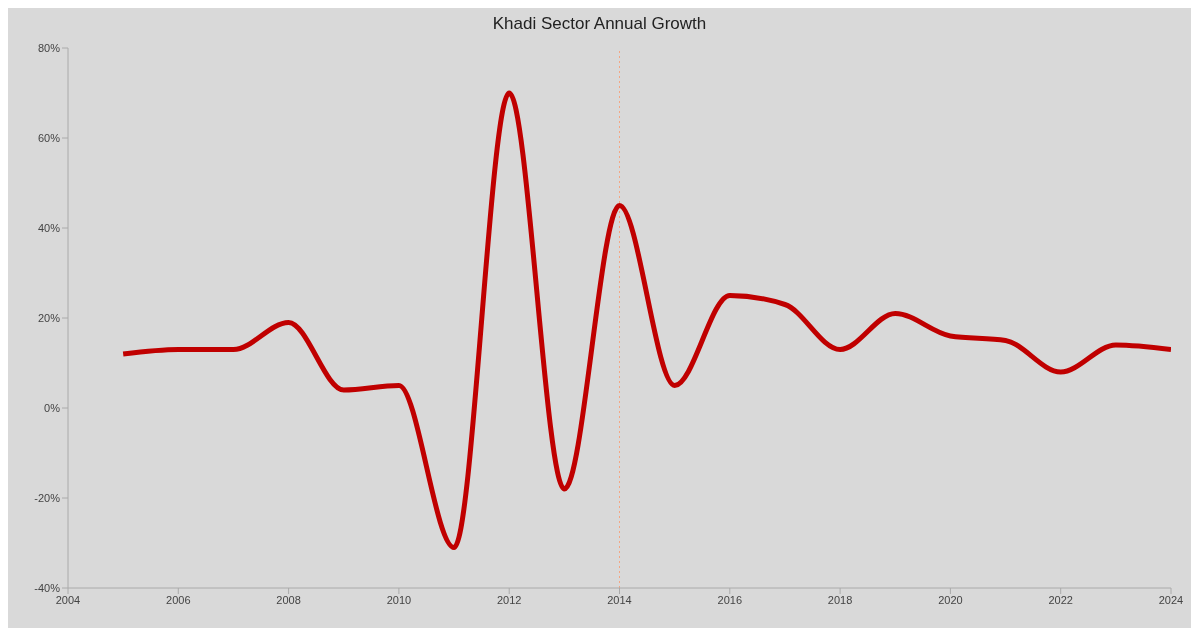 This screenshot has width=1199, height=636. What do you see at coordinates (49, 317) in the screenshot?
I see `y-tick-label: 20%` at bounding box center [49, 317].